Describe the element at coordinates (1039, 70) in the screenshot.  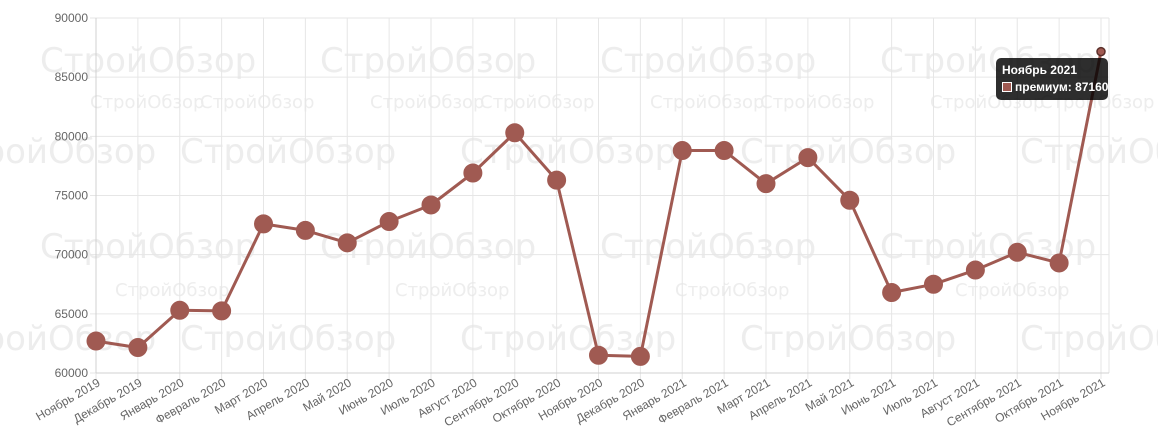
I see `tooltip-title: Ноябрь 2021` at that location.